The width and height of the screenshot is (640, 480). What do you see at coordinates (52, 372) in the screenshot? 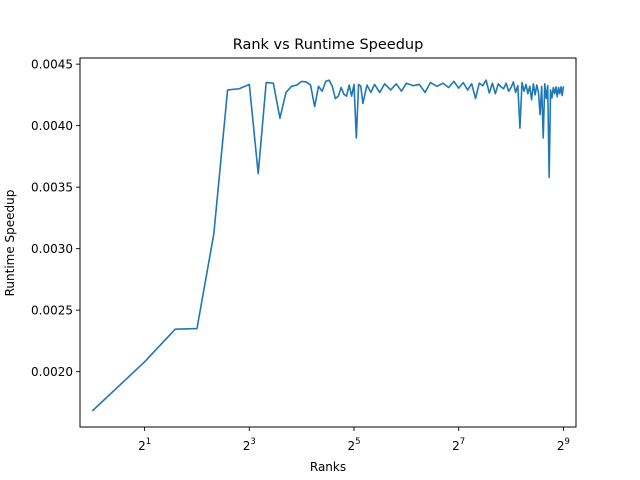
I see `y-tick-label: 0.0020` at bounding box center [52, 372].